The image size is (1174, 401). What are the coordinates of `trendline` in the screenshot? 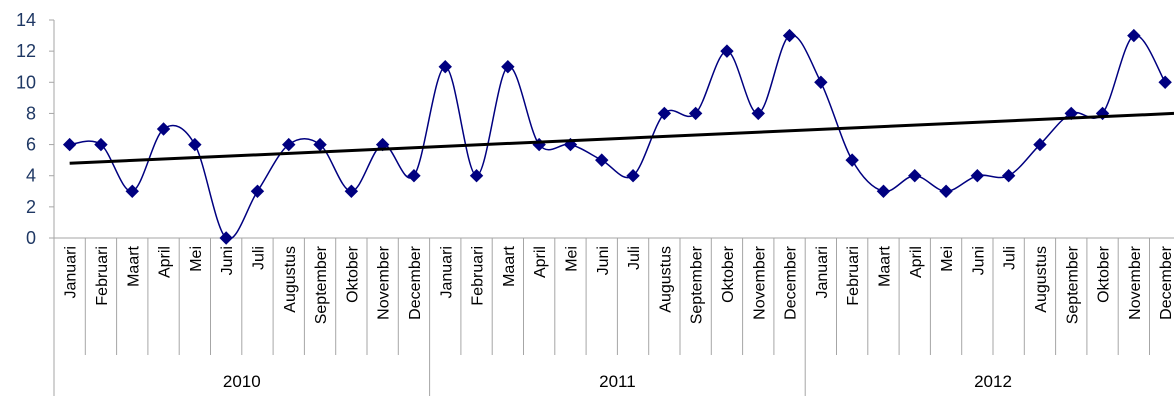 It's located at (621, 138).